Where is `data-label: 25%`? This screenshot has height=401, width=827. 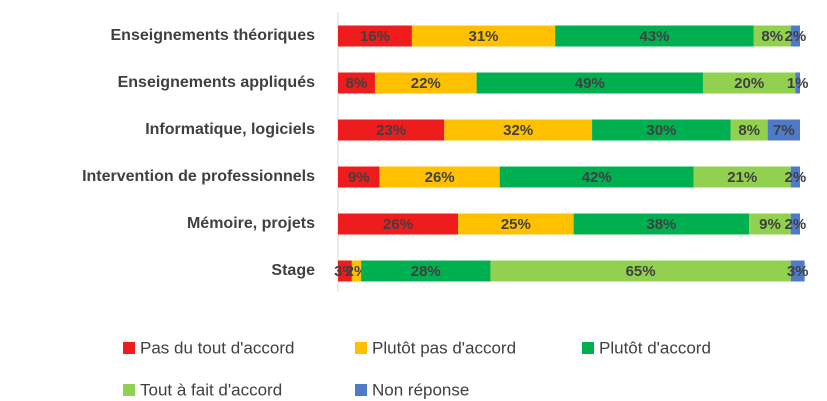
data-label: 25% is located at coordinates (516, 224).